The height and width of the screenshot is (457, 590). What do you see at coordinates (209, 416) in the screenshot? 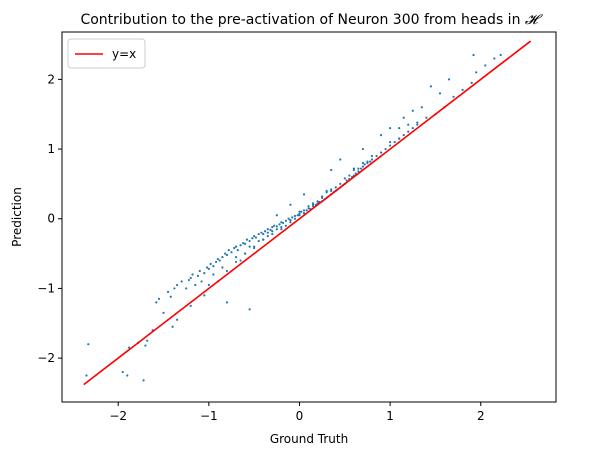
I see `x-tick-label: −1` at bounding box center [209, 416].